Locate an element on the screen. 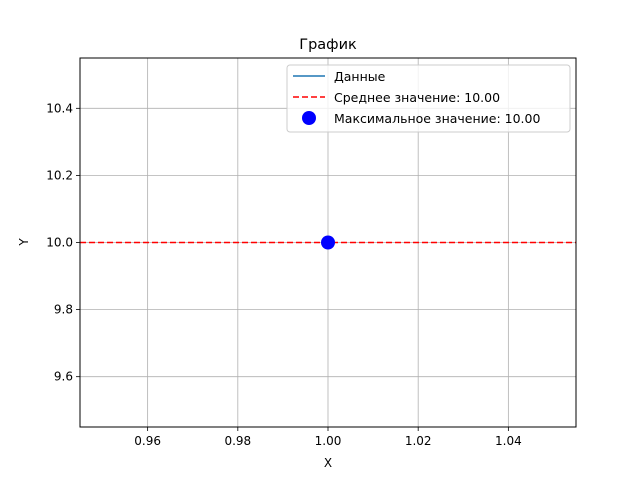 This screenshot has width=640, height=480. y-tick-label: 10.2 is located at coordinates (59, 175).